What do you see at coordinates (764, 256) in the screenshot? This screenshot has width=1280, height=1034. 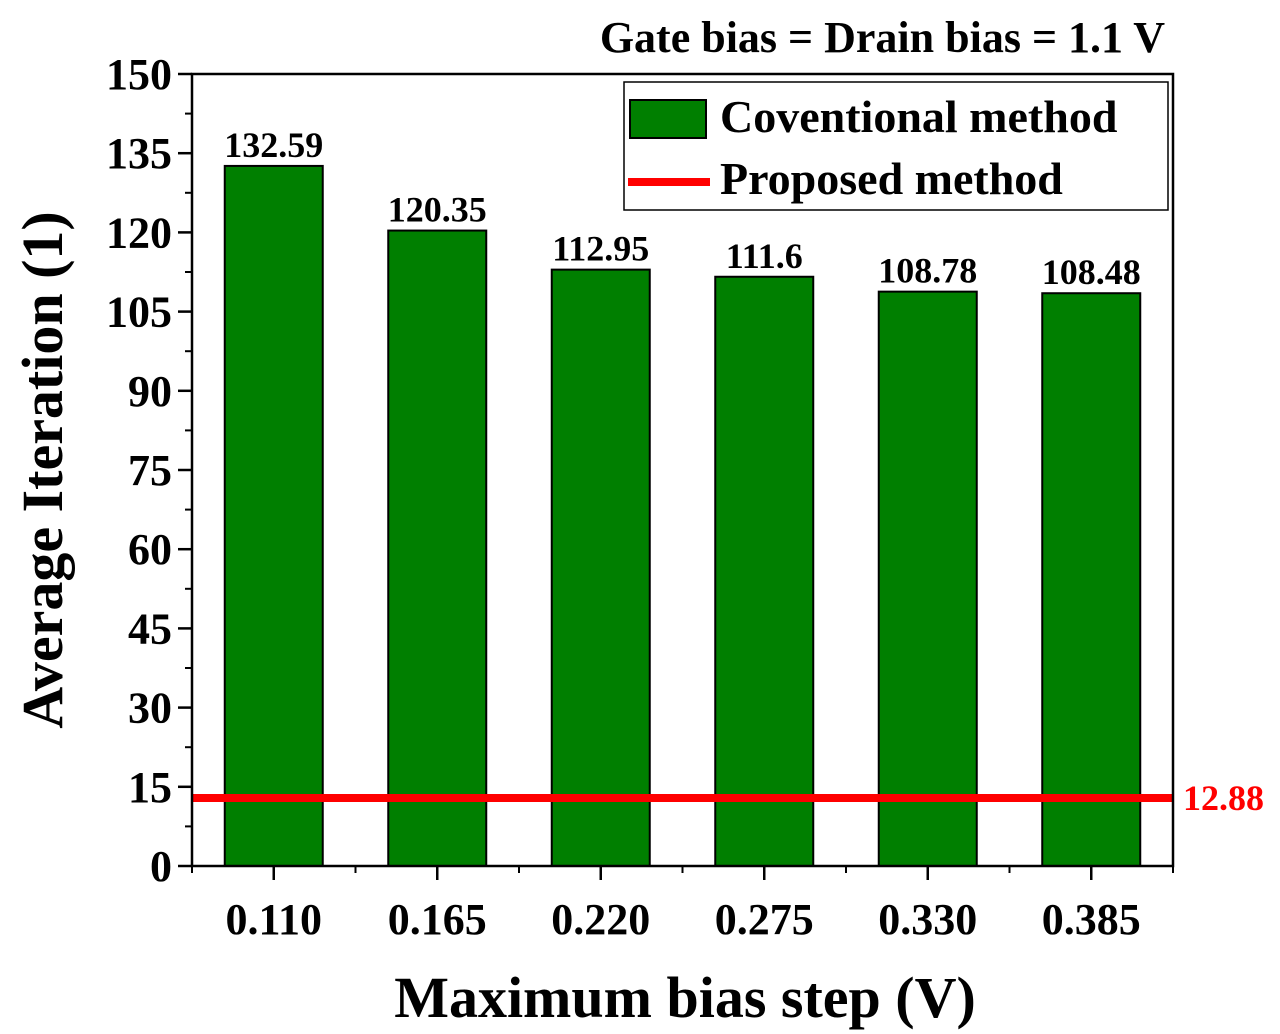 I see `bar-value-label-3: 111.6` at bounding box center [764, 256].